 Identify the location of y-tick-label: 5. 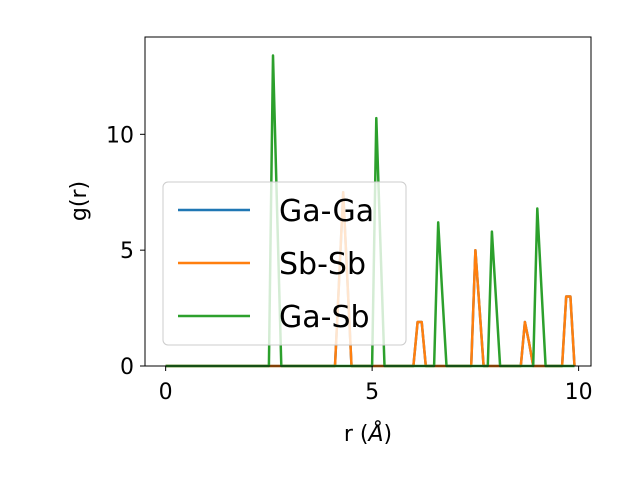
(127, 251).